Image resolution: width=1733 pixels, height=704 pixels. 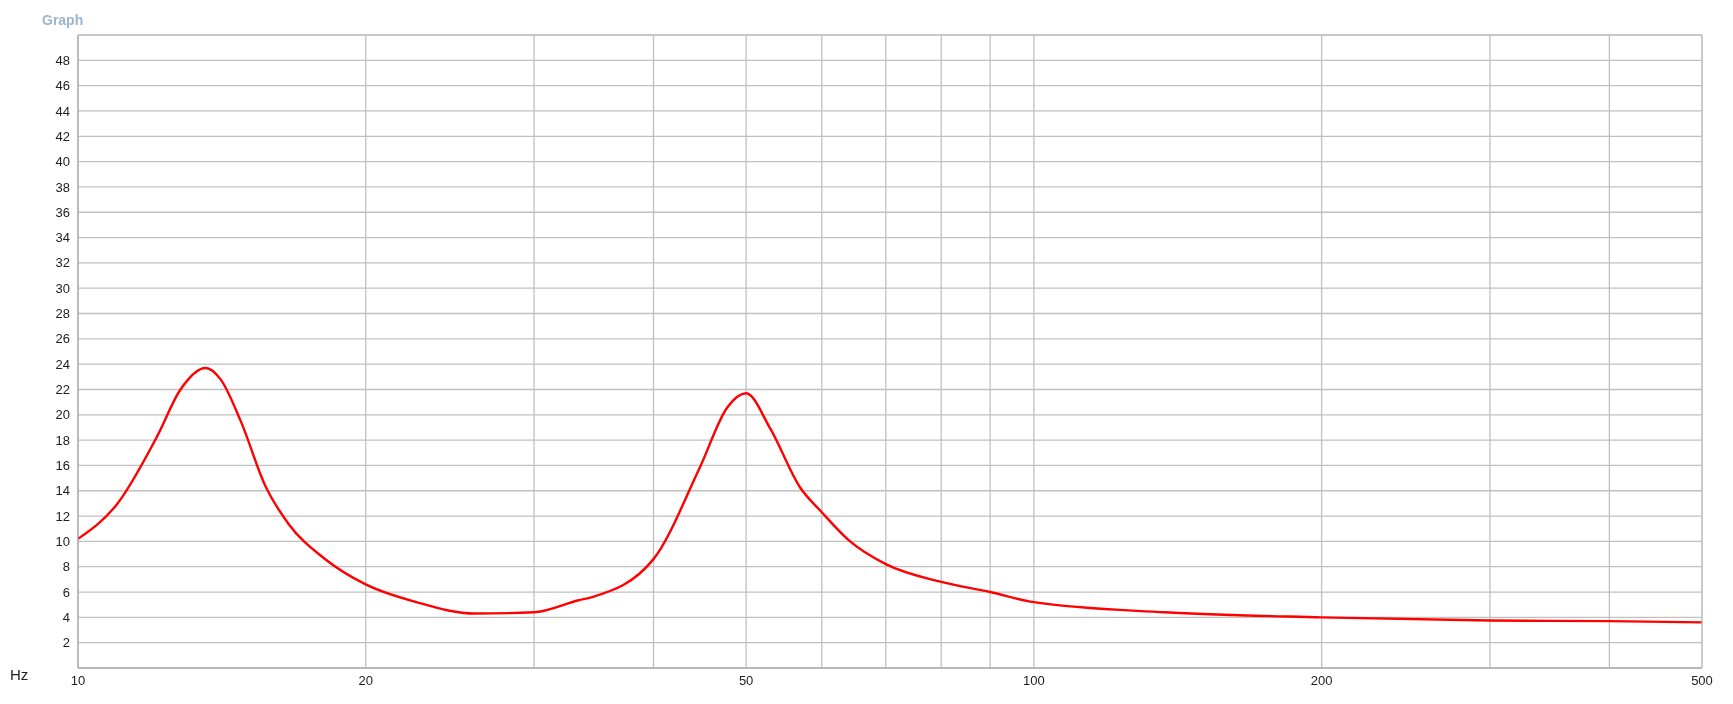 What do you see at coordinates (62, 466) in the screenshot?
I see `y-tick-label: 16` at bounding box center [62, 466].